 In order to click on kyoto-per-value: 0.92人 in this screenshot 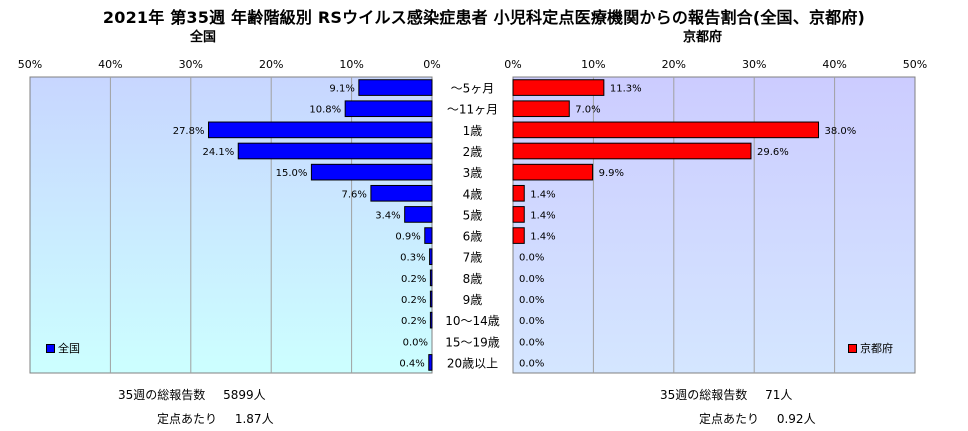, I will do `click(796, 419)`.